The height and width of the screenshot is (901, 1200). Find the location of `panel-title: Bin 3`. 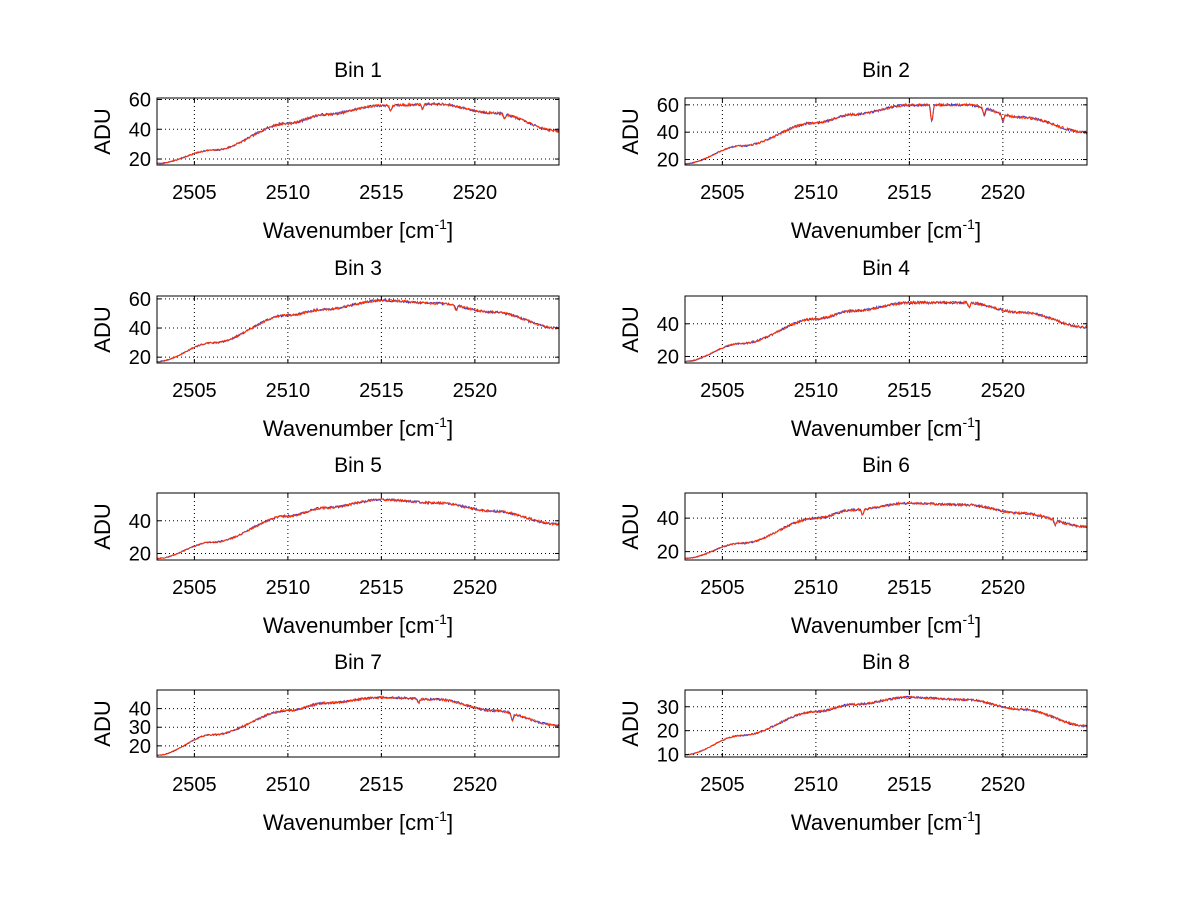

panel-title: Bin 3 is located at coordinates (358, 268).